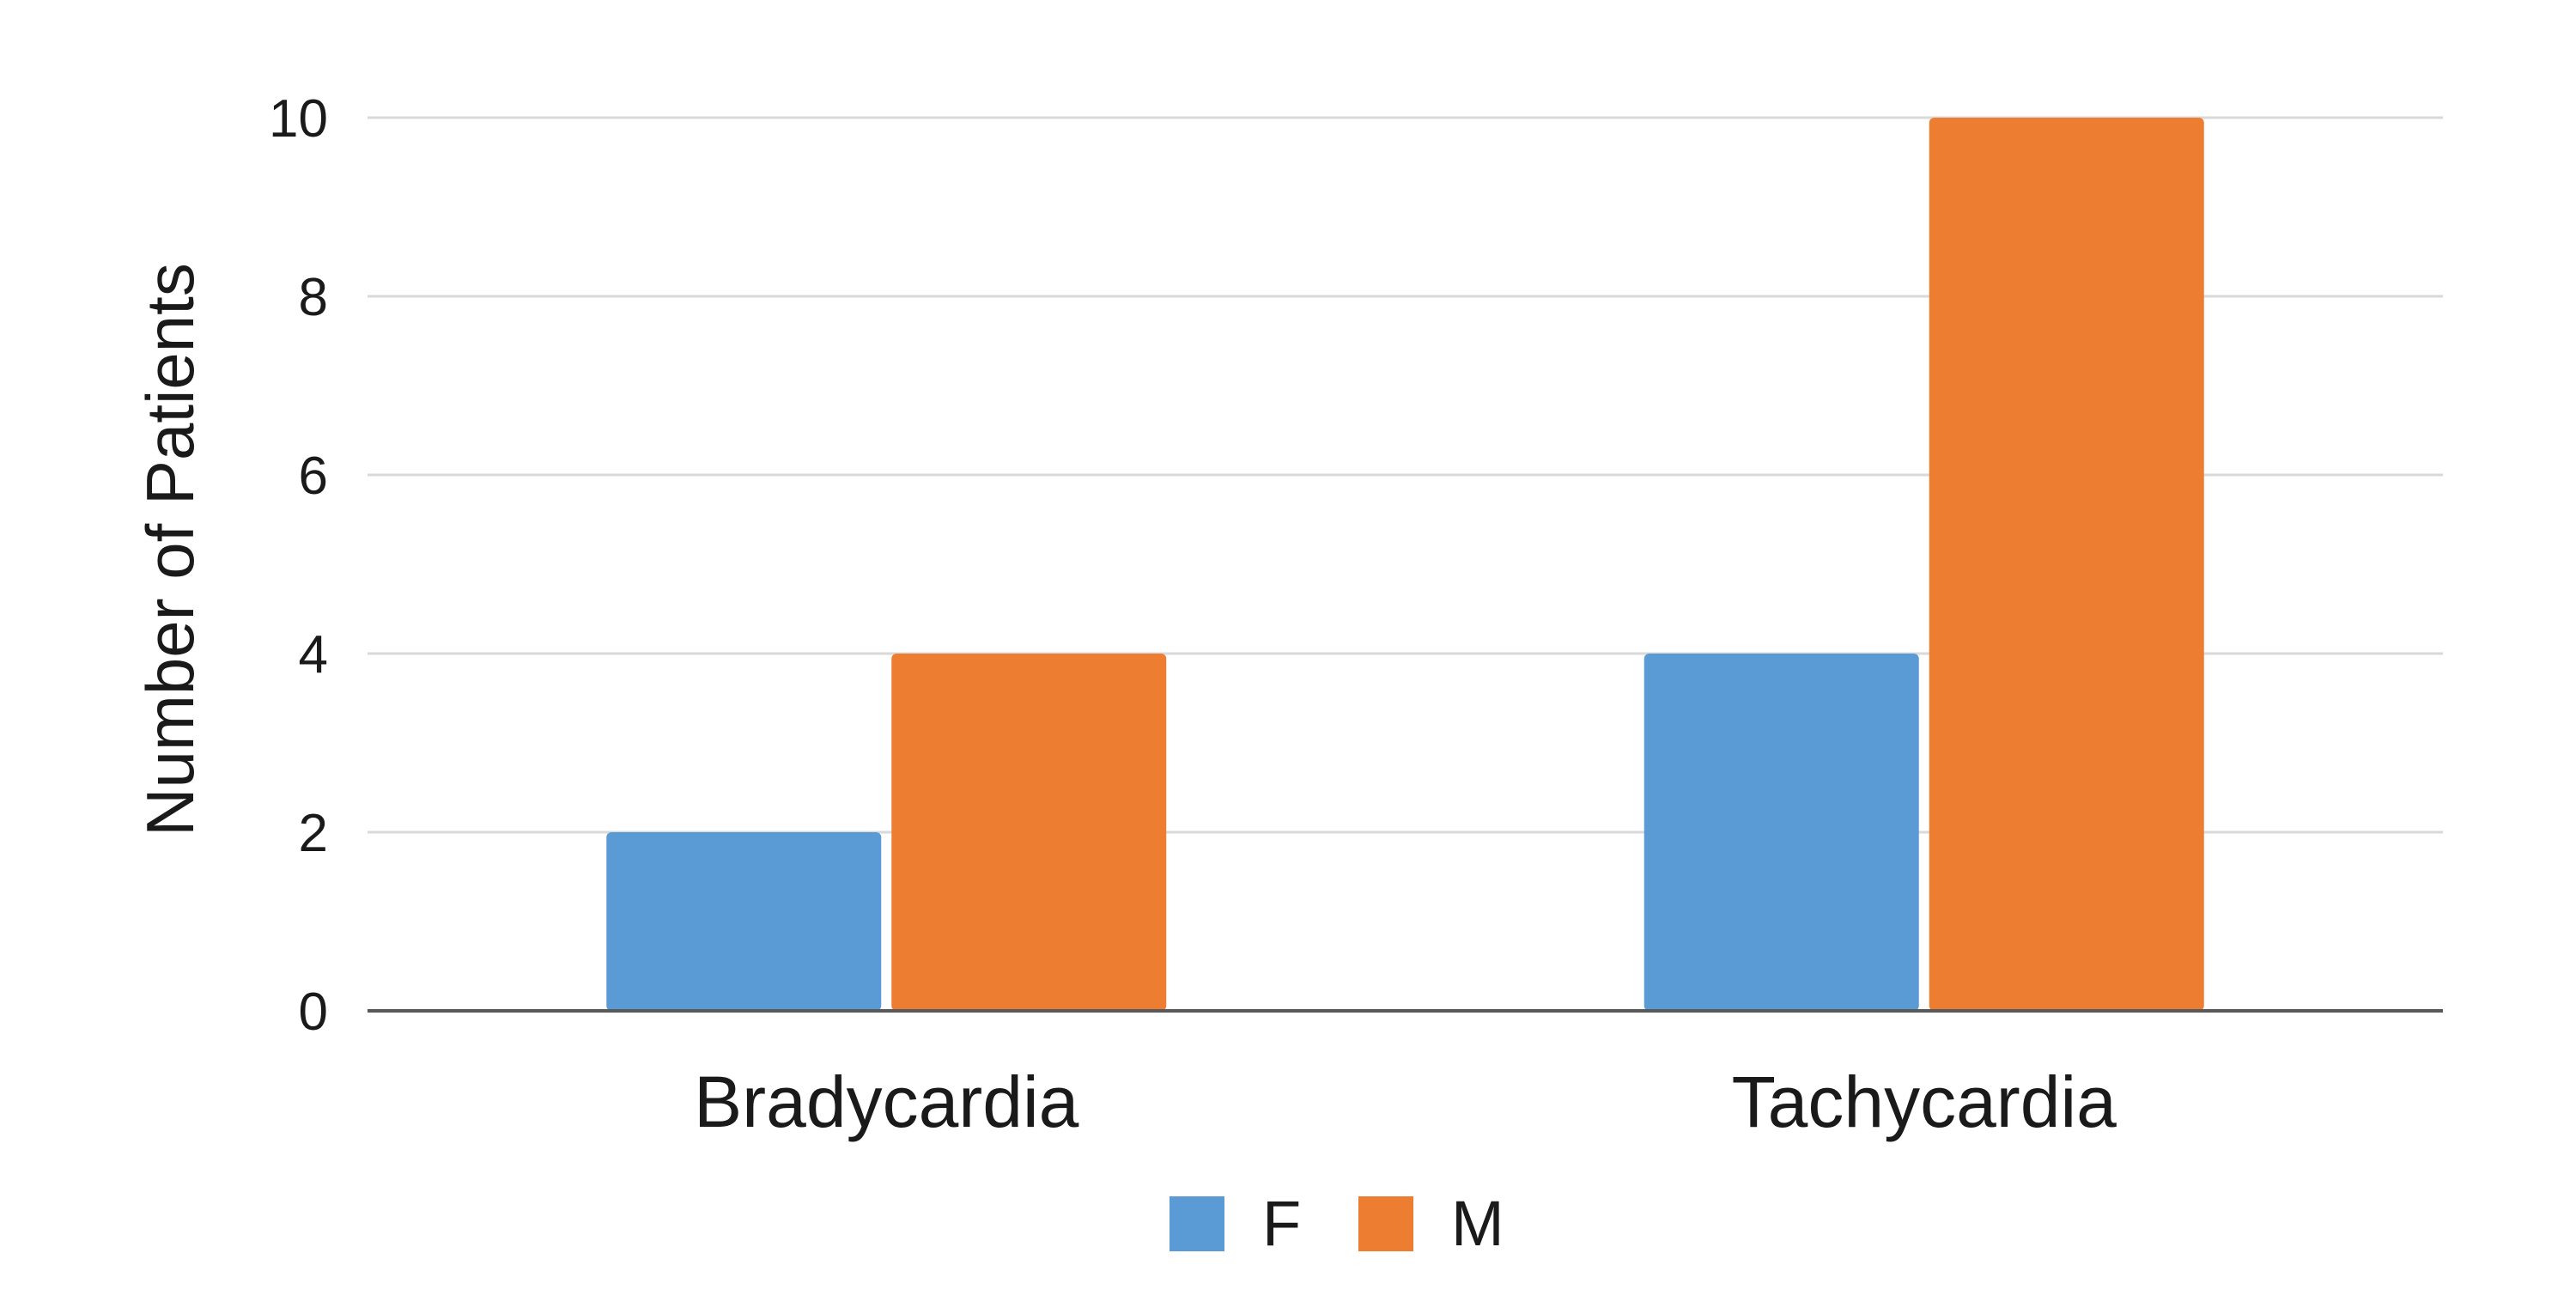 The width and height of the screenshot is (2576, 1314). I want to click on x-category-label: Tachycardia, so click(1924, 1102).